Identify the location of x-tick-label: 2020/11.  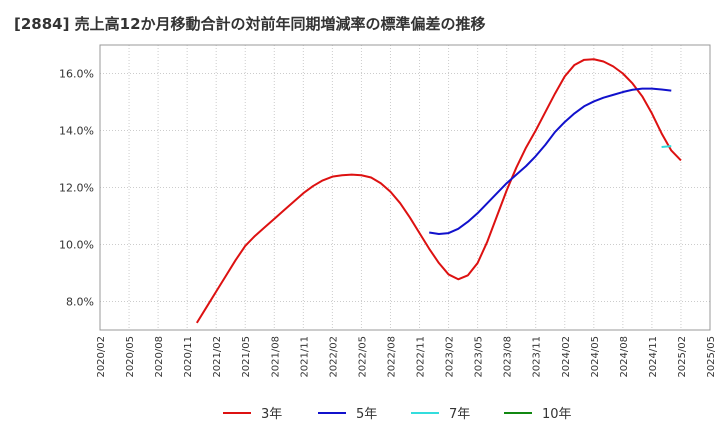
(188, 357).